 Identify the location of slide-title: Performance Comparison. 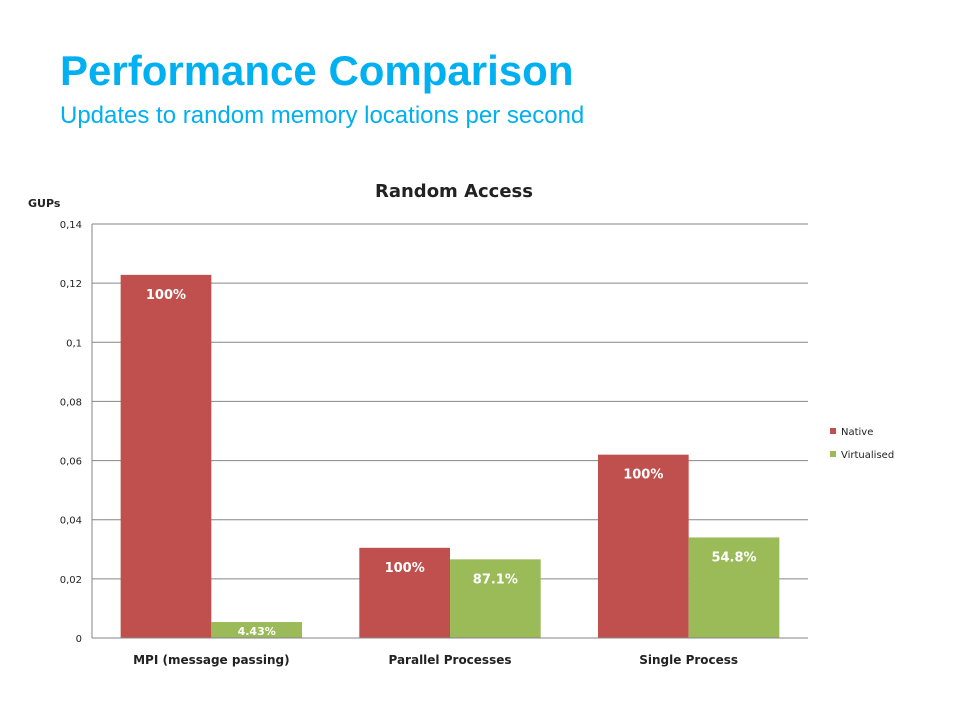
(317, 70).